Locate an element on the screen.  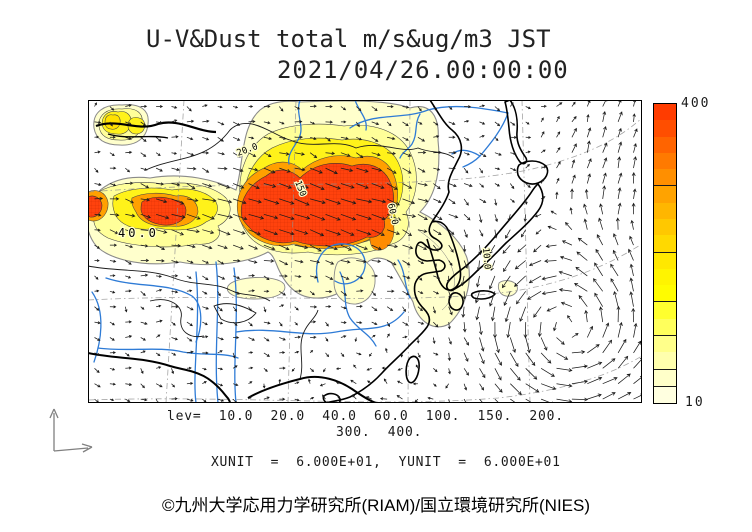
credit-text: ©九州大学応用力学研究所(RIAM)/国立環境研究所(NIES) is located at coordinates (376, 505).